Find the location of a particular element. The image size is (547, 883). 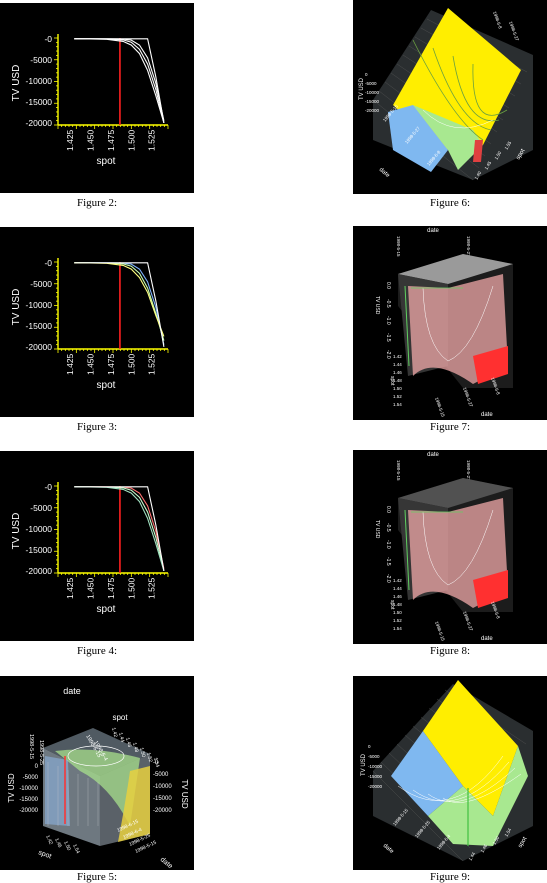

tv-tick: 0 is located at coordinates (369, 746).